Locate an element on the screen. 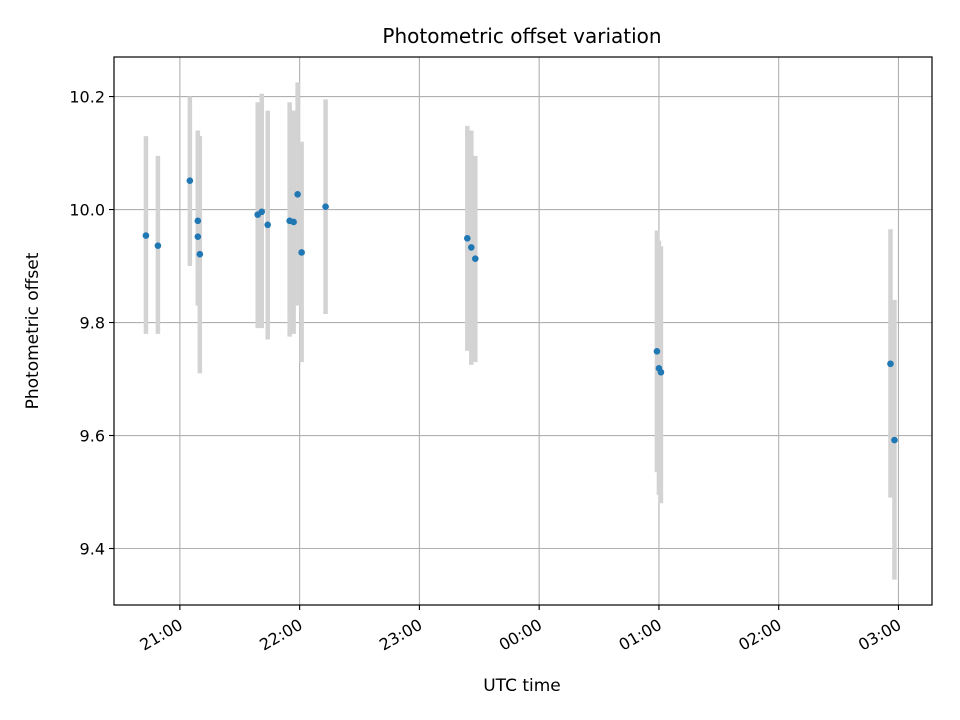 This screenshot has height=720, width=960. y-tick-label: 10.0 is located at coordinates (87, 210).